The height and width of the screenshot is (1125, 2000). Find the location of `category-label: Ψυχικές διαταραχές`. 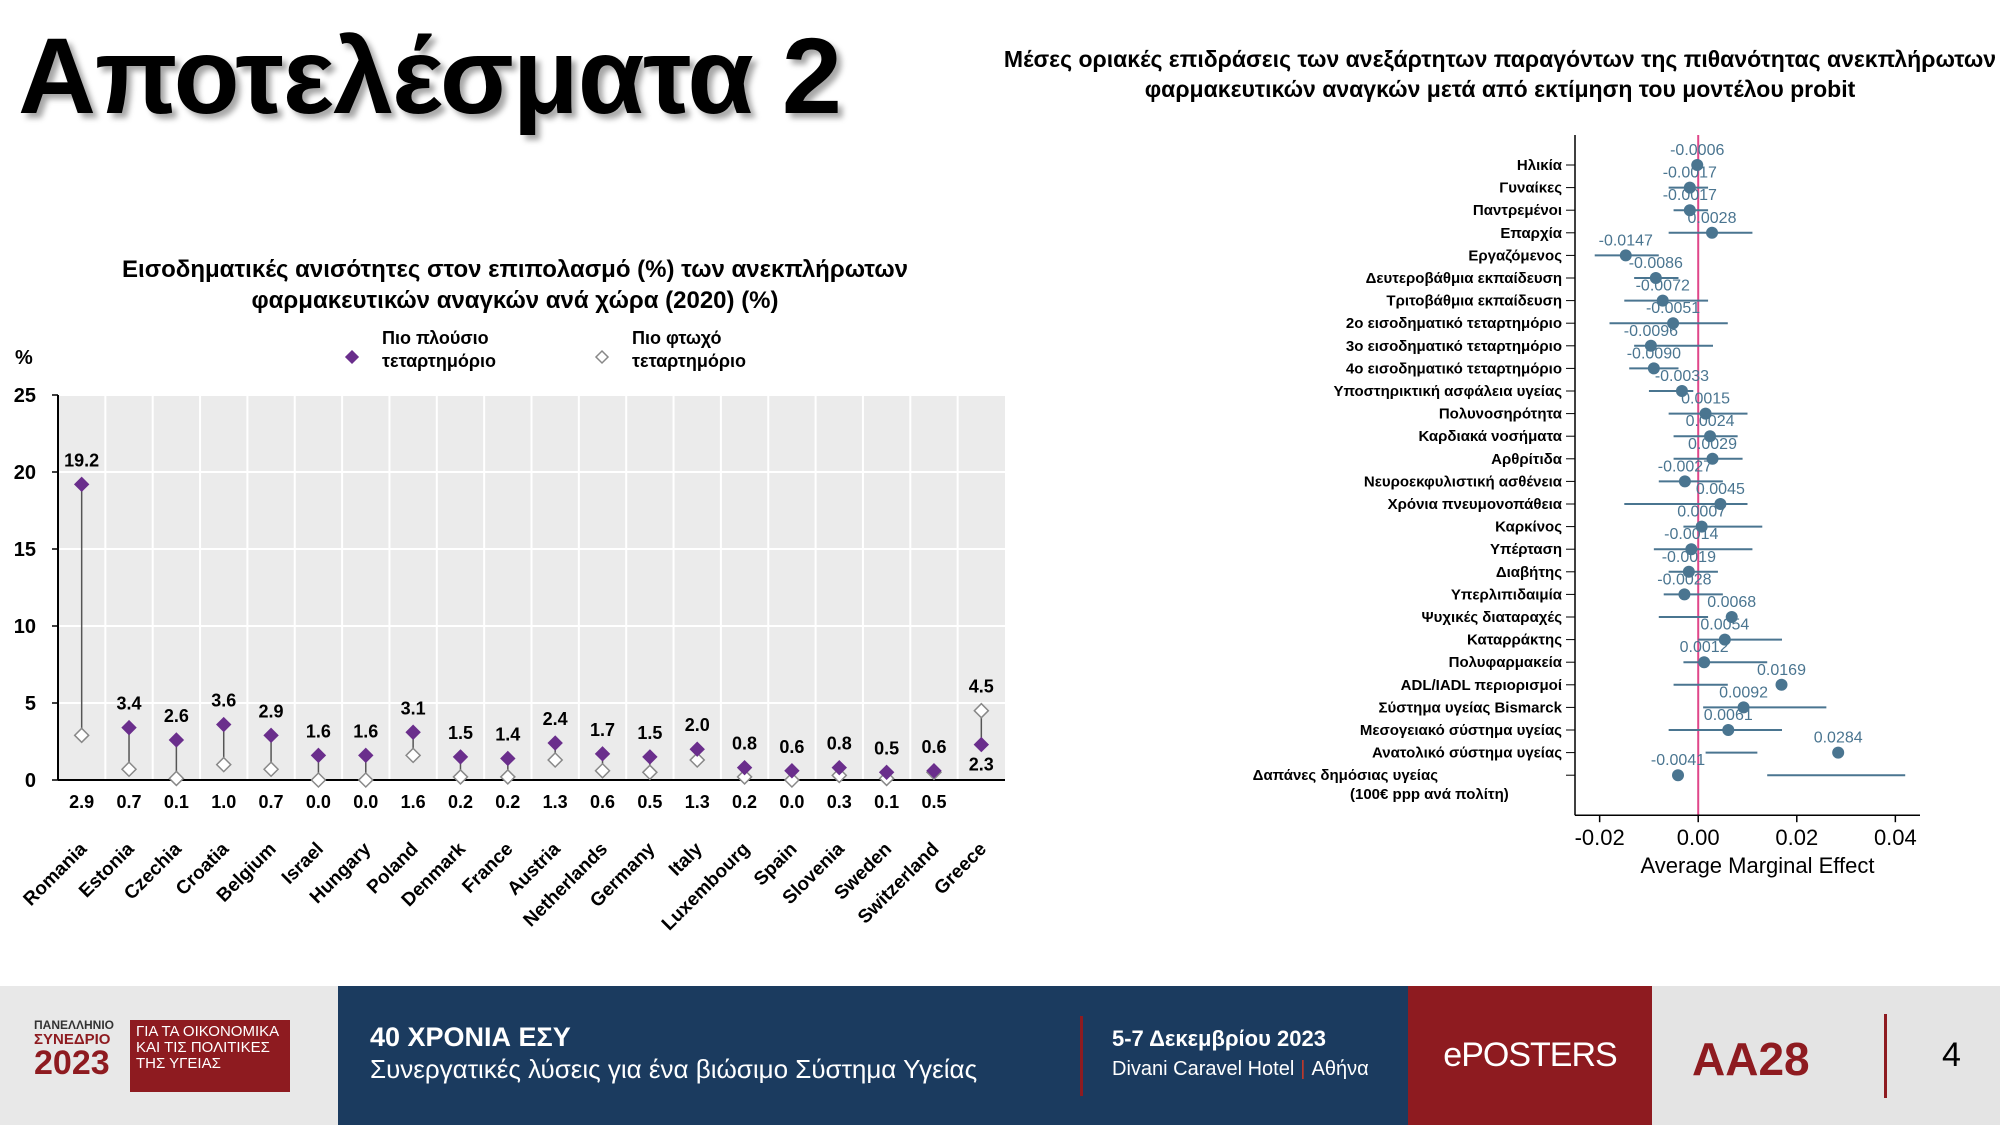

category-label: Ψυχικές διαταραχές is located at coordinates (1492, 617).